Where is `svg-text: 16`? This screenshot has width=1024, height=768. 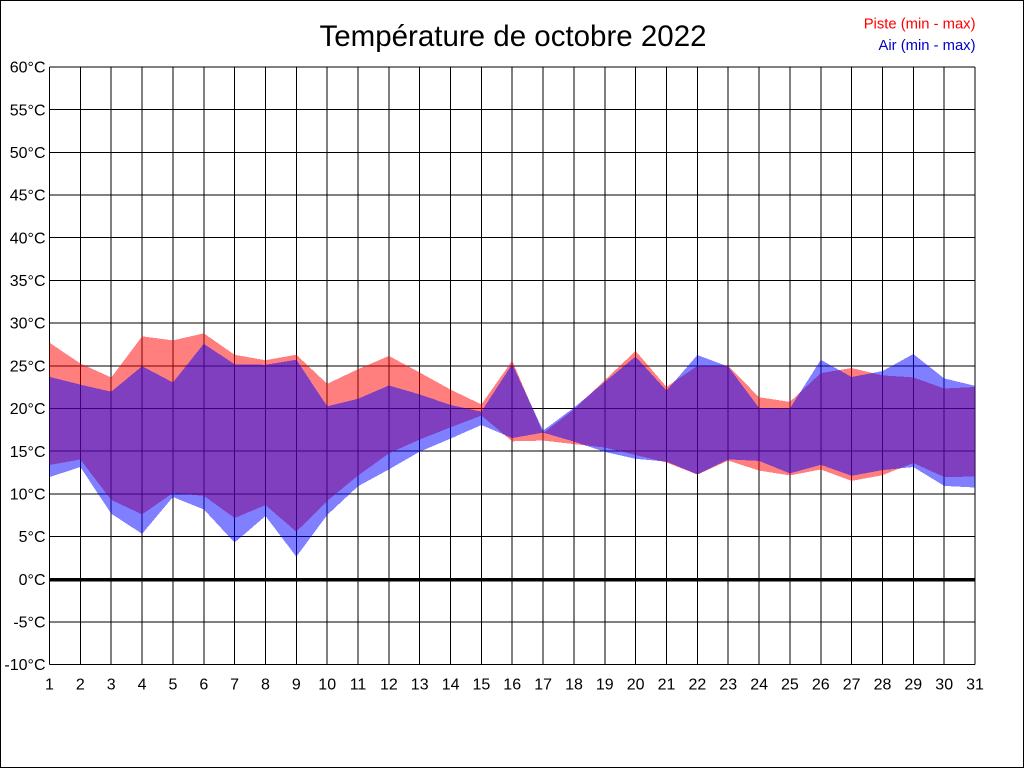
svg-text: 16 is located at coordinates (512, 685).